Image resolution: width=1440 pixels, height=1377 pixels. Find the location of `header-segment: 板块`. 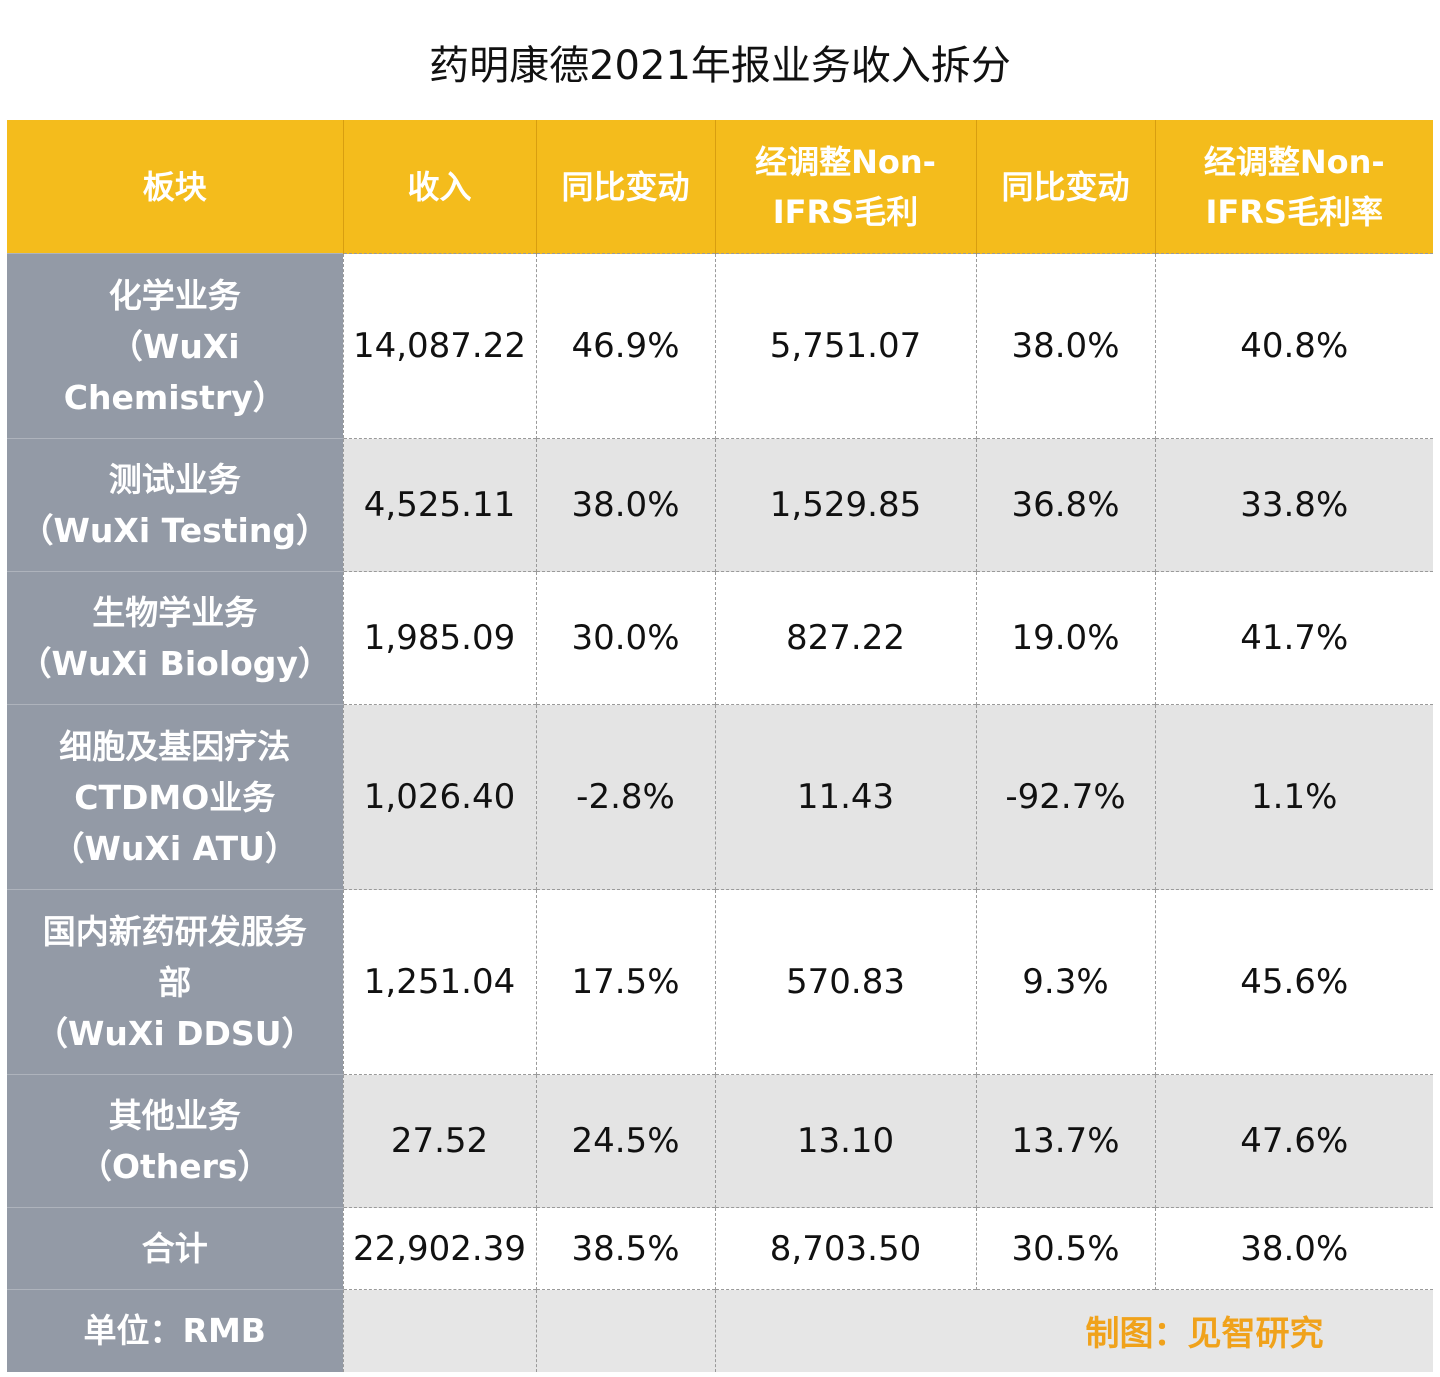

header-segment: 板块 is located at coordinates (175, 187).